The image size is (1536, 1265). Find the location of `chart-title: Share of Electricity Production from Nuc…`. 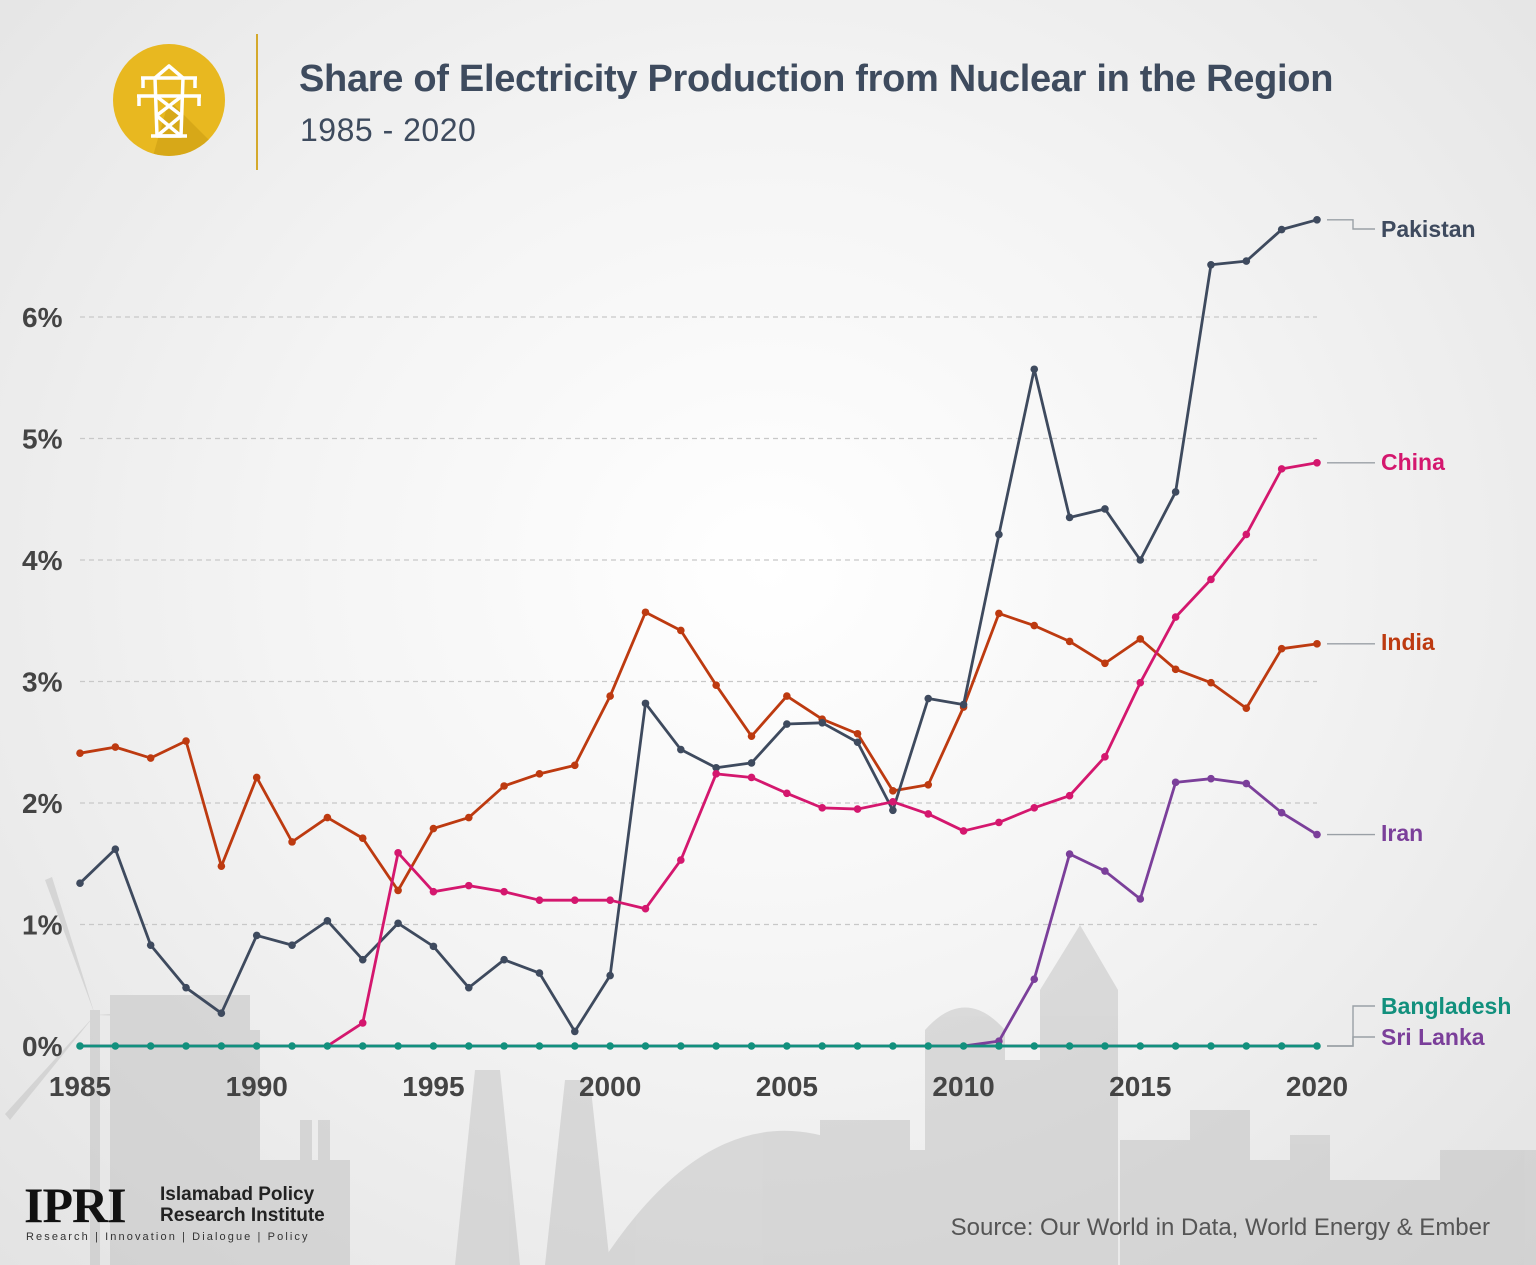

chart-title: Share of Electricity Production from Nuc… is located at coordinates (816, 79).